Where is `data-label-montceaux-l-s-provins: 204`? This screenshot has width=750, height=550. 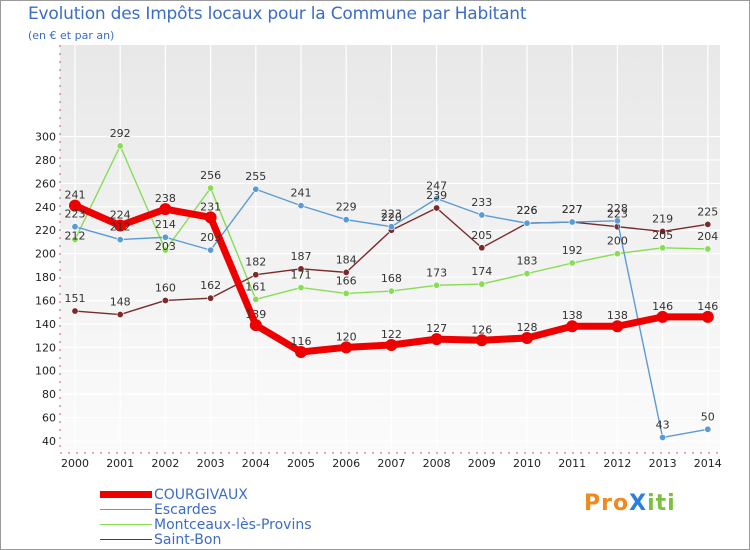
data-label-montceaux-l-s-provins: 204 is located at coordinates (707, 236).